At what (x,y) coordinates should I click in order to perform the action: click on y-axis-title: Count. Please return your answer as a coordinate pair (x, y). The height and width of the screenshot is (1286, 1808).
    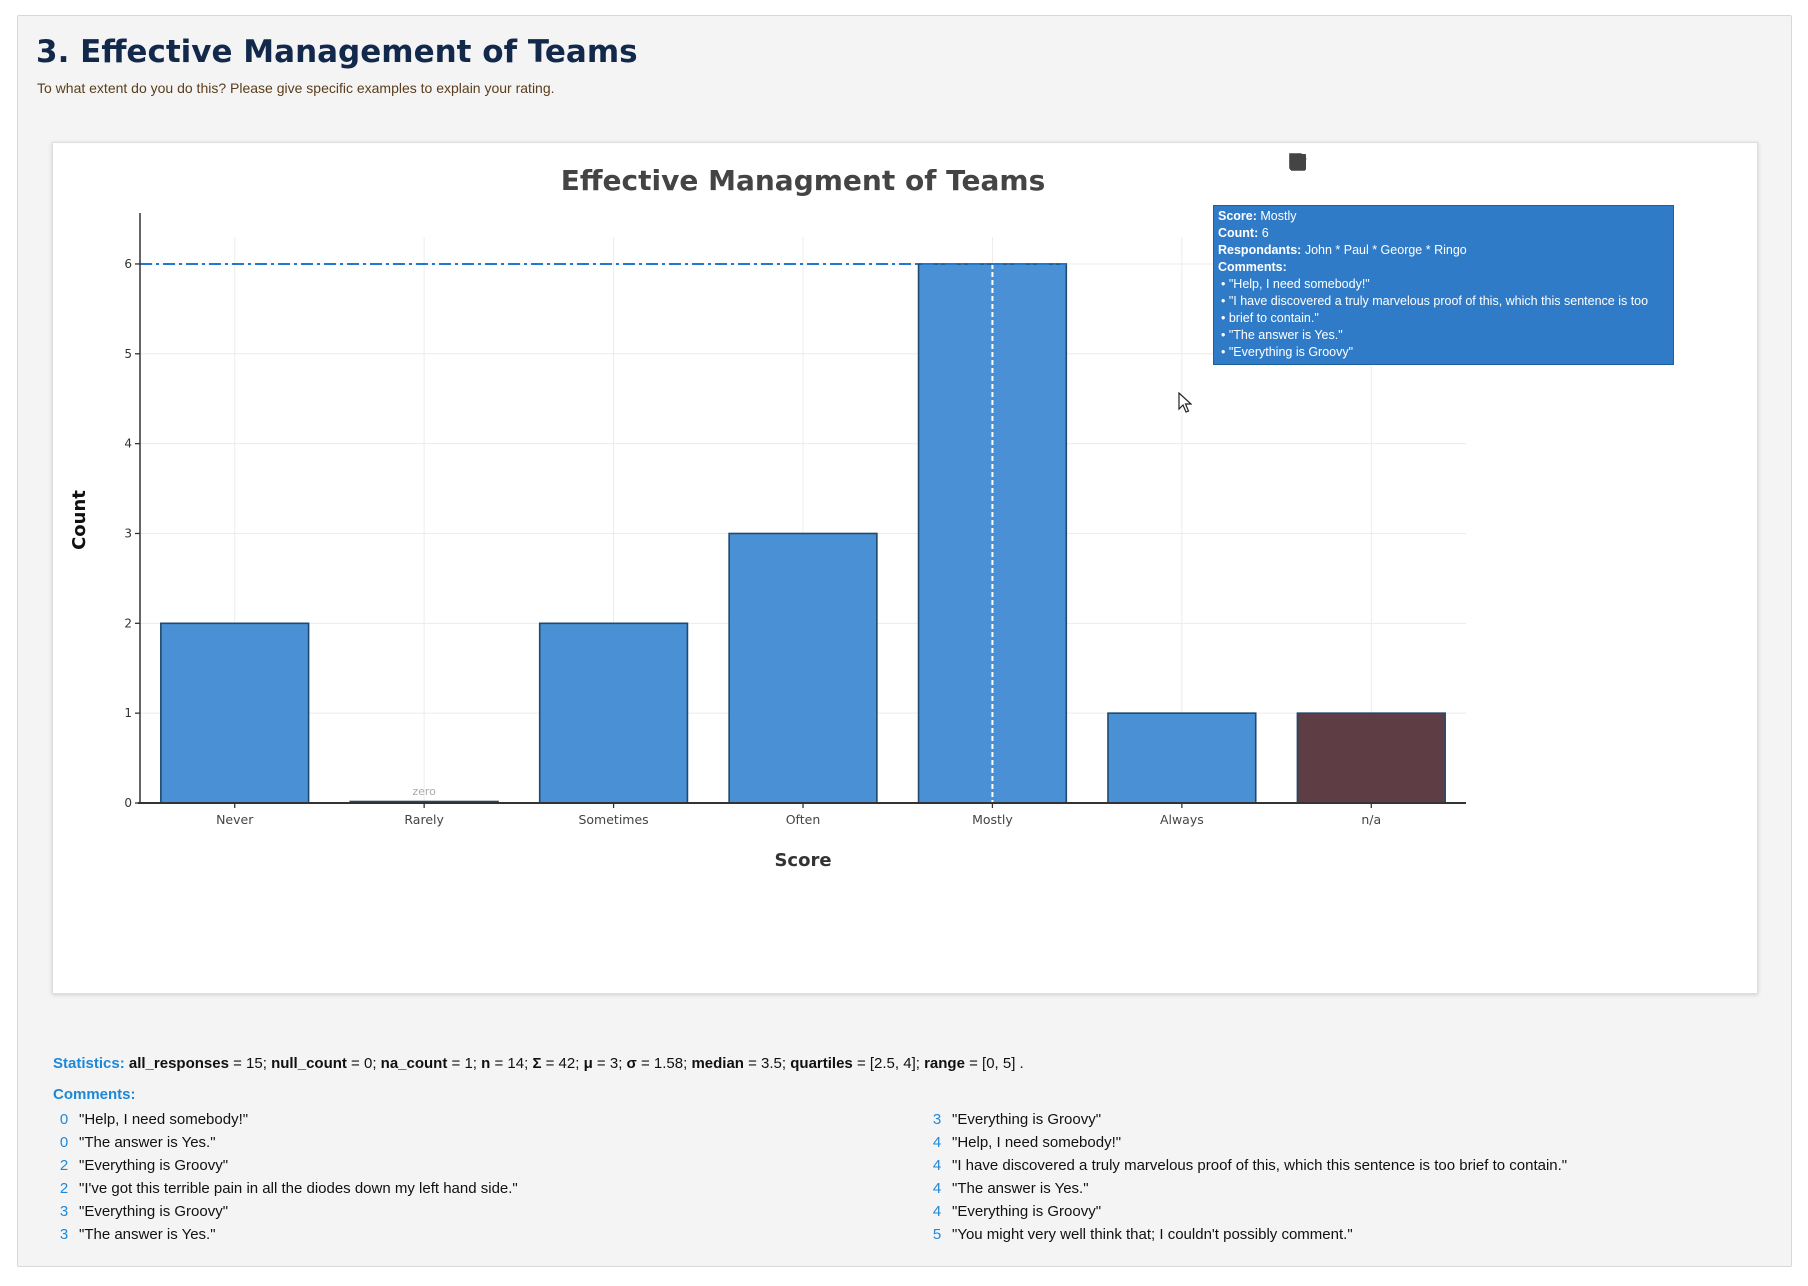
    Looking at the image, I should click on (79, 520).